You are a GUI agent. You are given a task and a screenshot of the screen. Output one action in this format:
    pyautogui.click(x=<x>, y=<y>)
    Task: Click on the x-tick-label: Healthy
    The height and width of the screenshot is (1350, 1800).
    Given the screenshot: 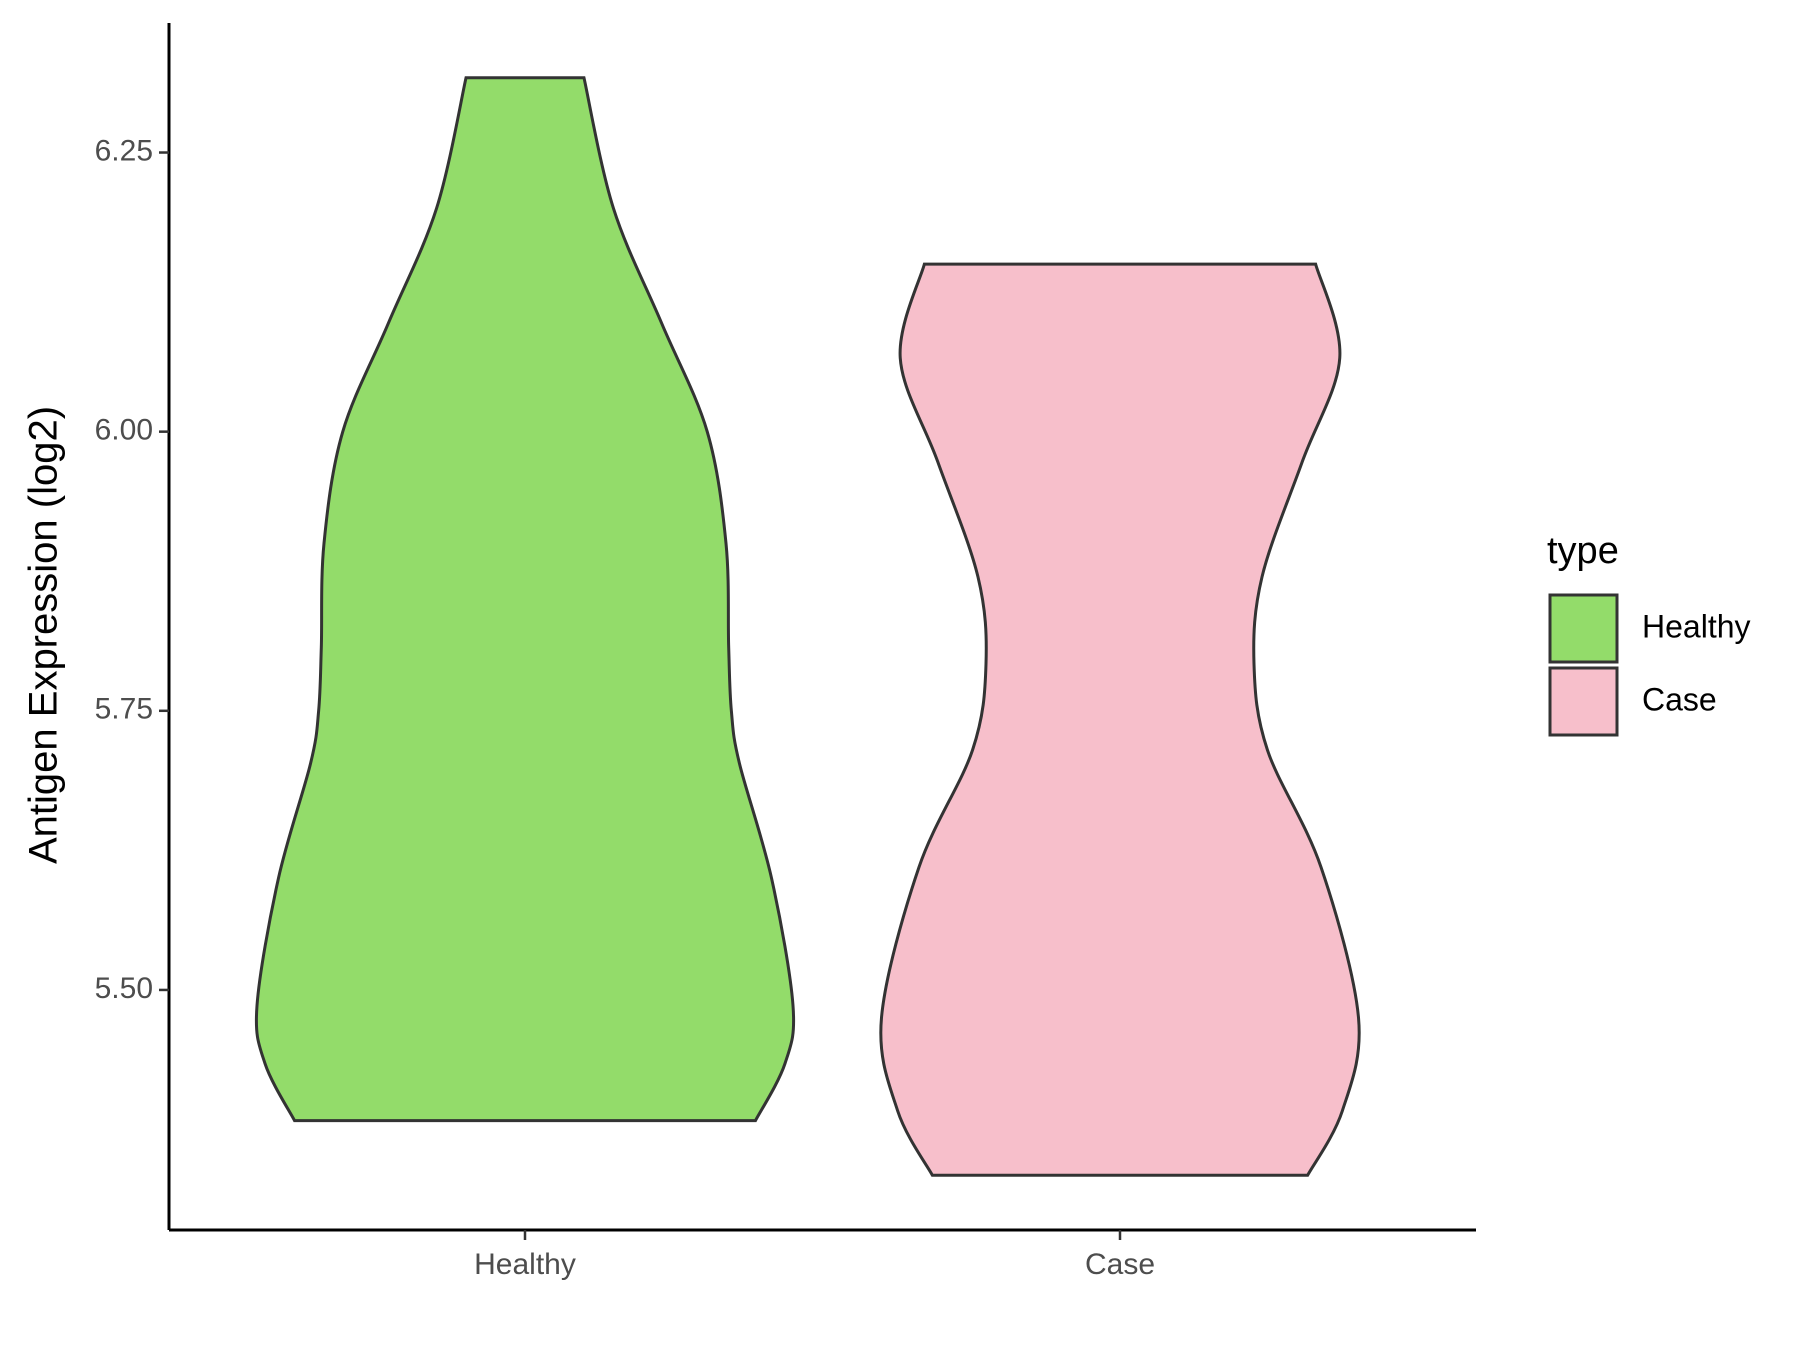 What is the action you would take?
    pyautogui.click(x=525, y=1264)
    